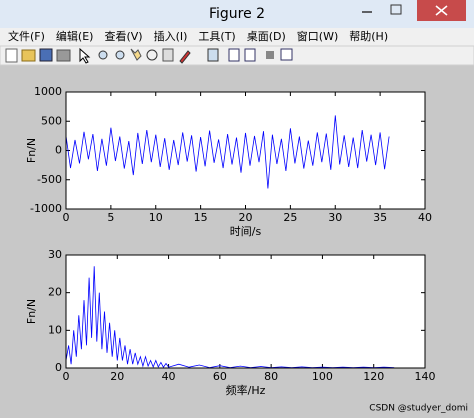  What do you see at coordinates (28, 55) in the screenshot?
I see `open-icon` at bounding box center [28, 55].